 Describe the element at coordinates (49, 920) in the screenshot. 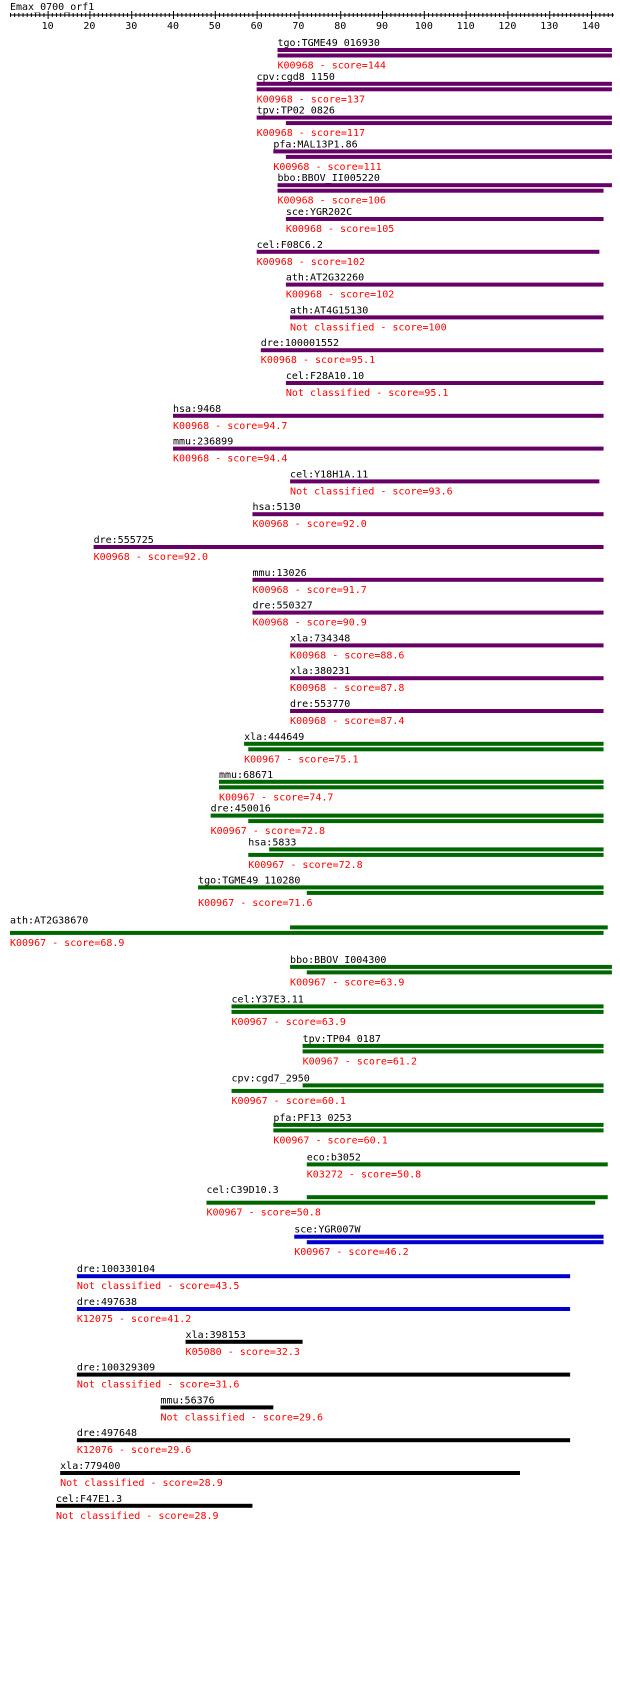

I see `hit-gene-id: ath:AT2G38670` at that location.